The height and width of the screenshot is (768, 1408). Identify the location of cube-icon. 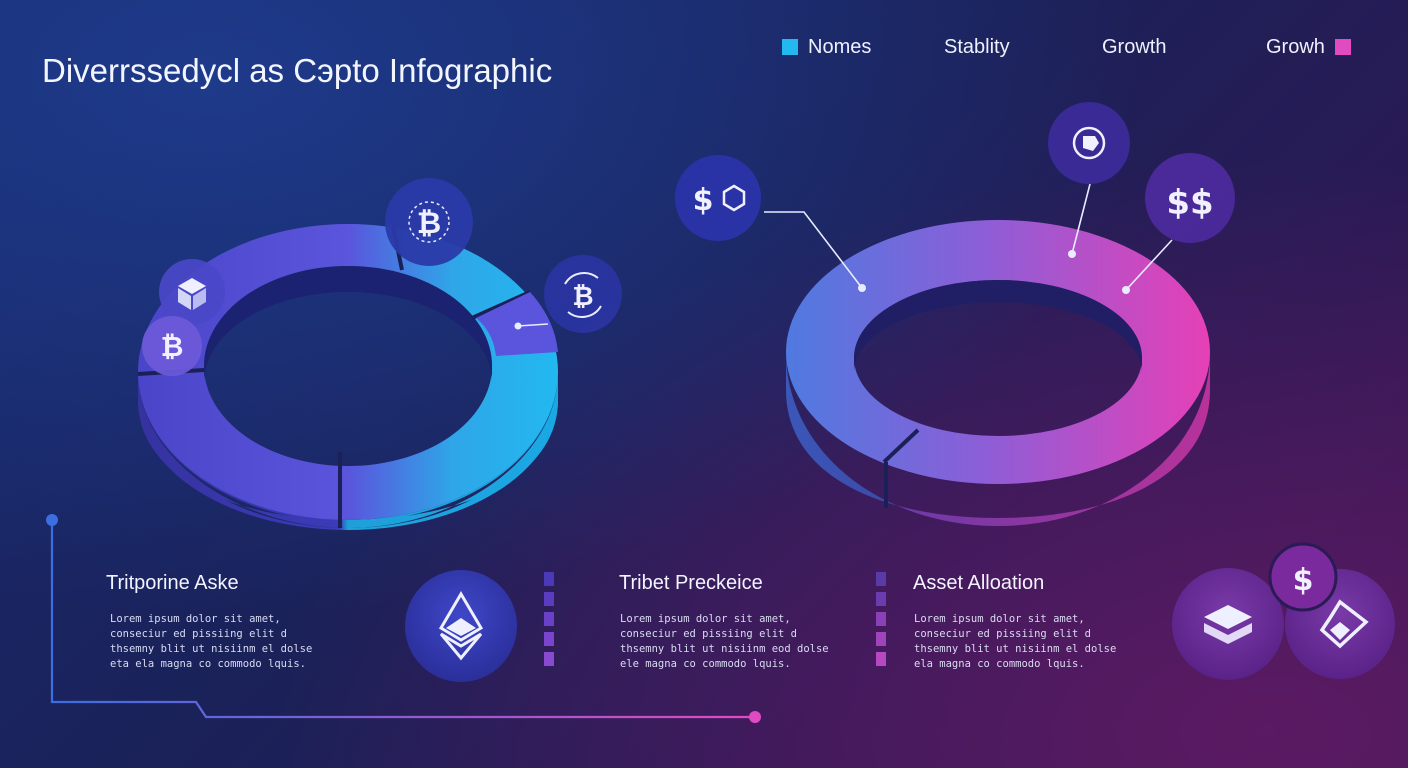
(192, 292).